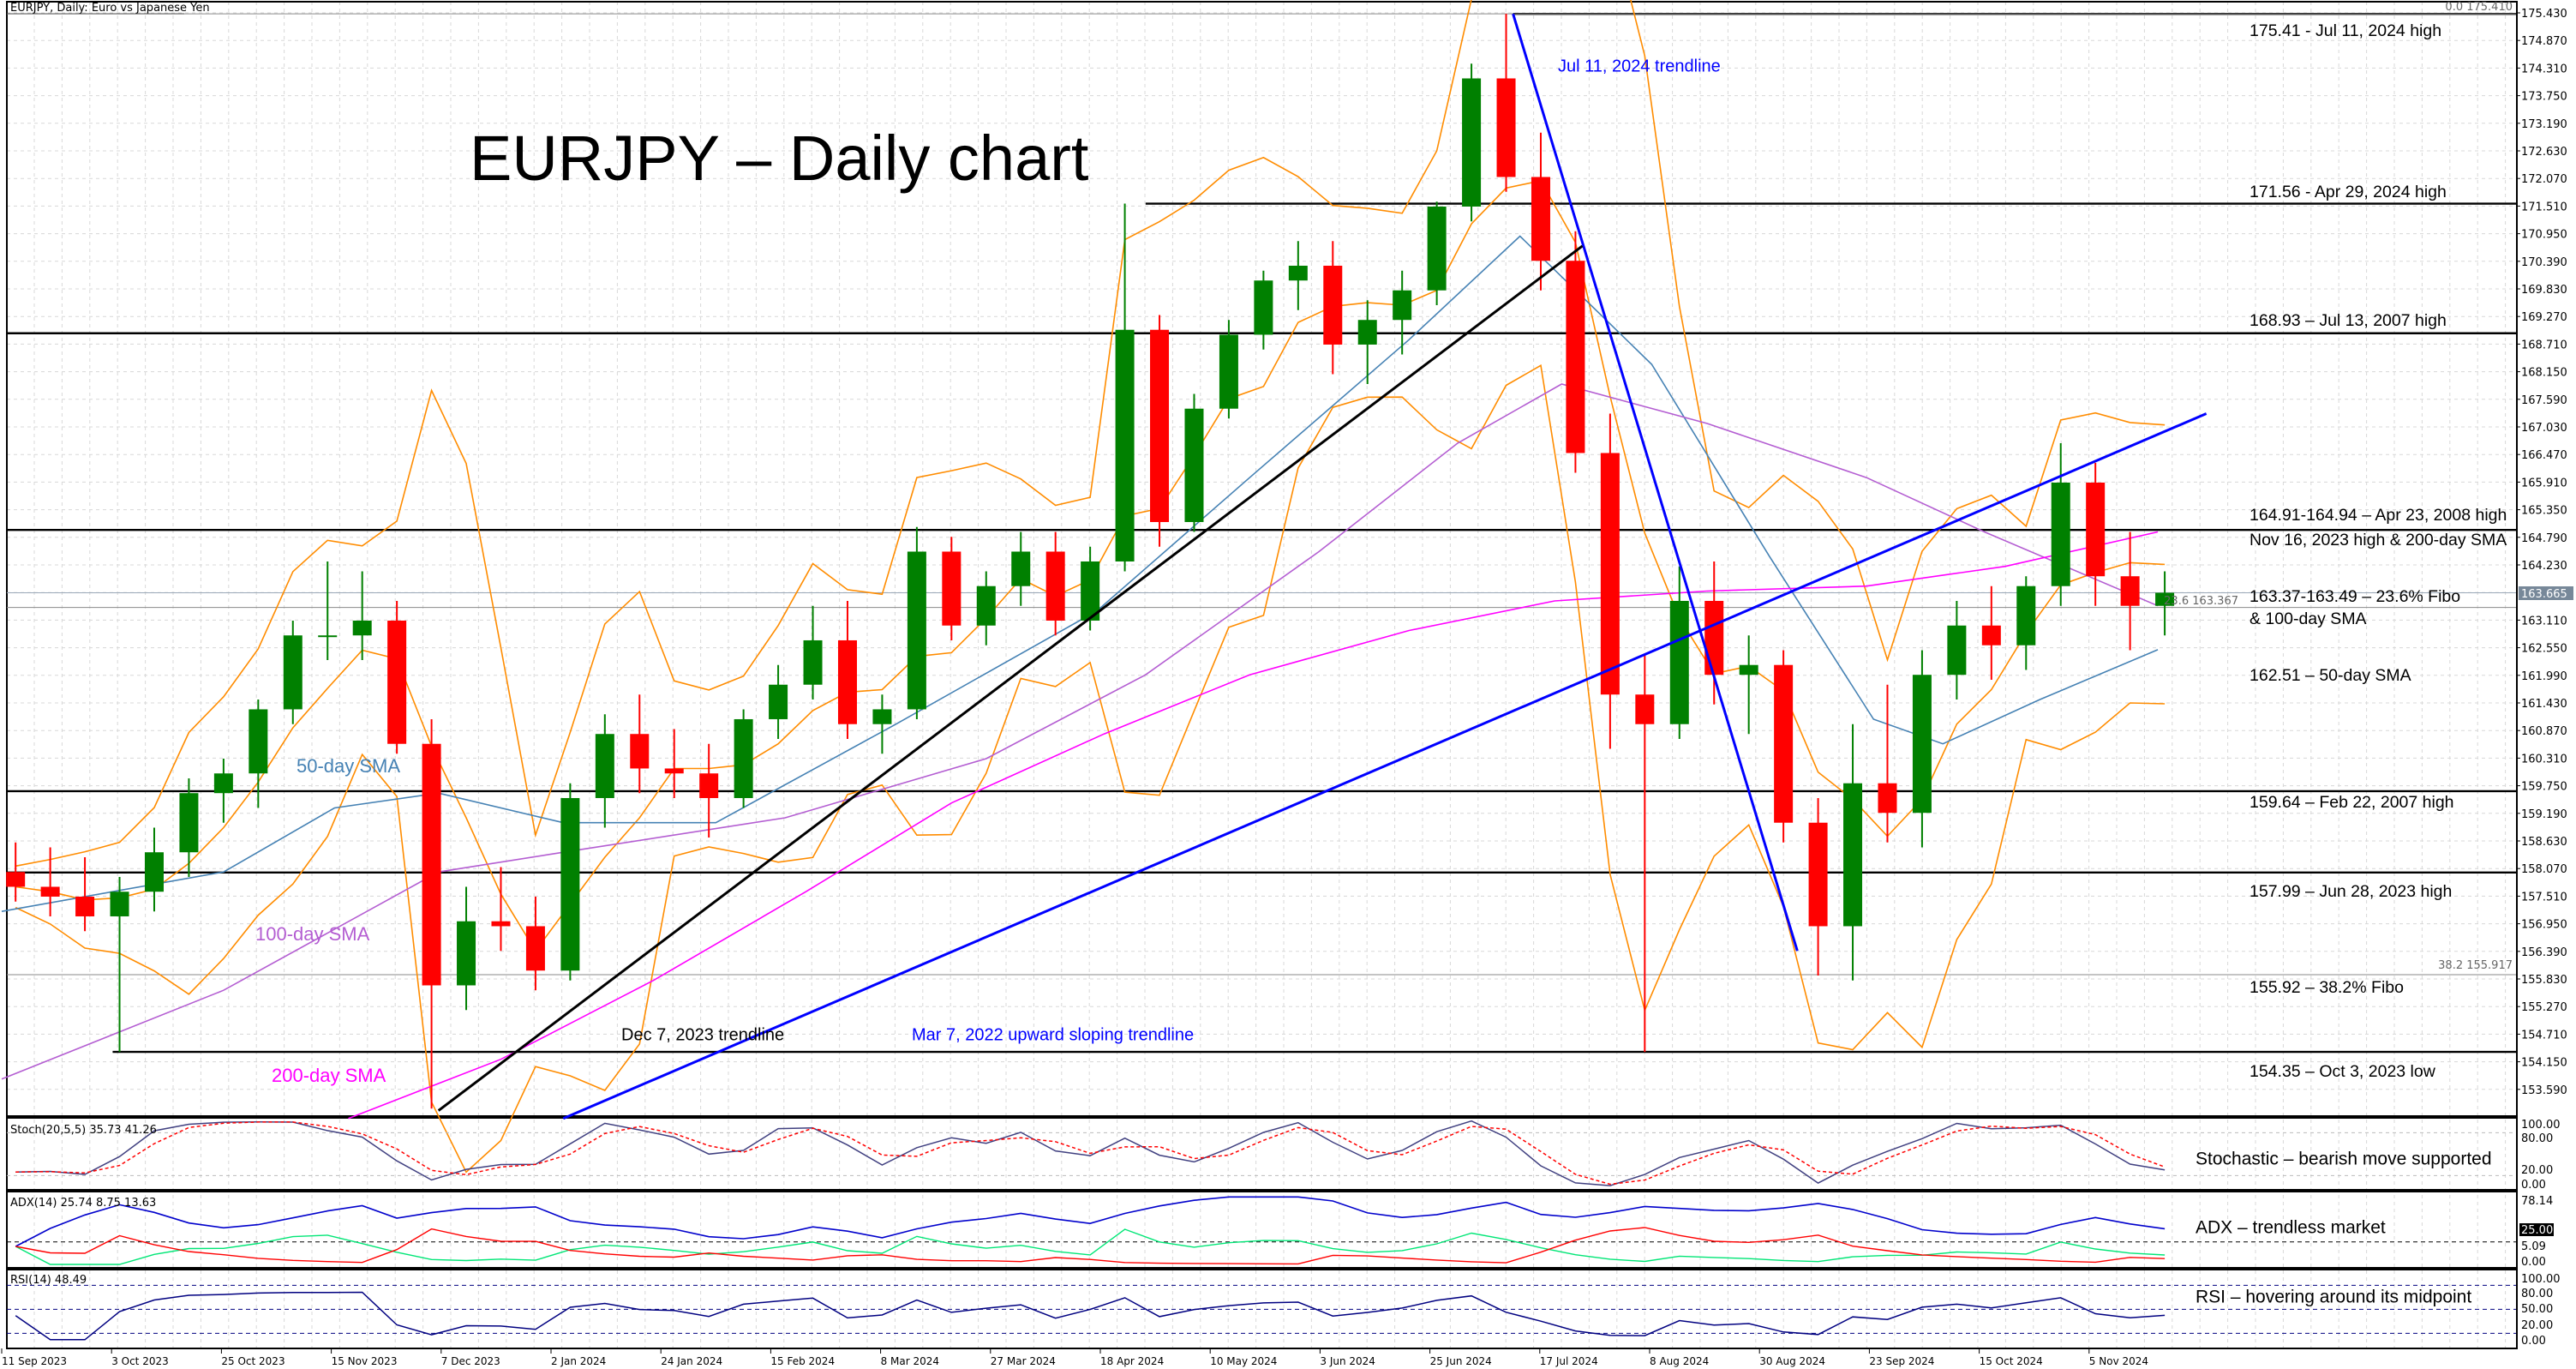 This screenshot has height=1369, width=2576. Describe the element at coordinates (2544, 124) in the screenshot. I see `price-tick-label: 173.190` at that location.